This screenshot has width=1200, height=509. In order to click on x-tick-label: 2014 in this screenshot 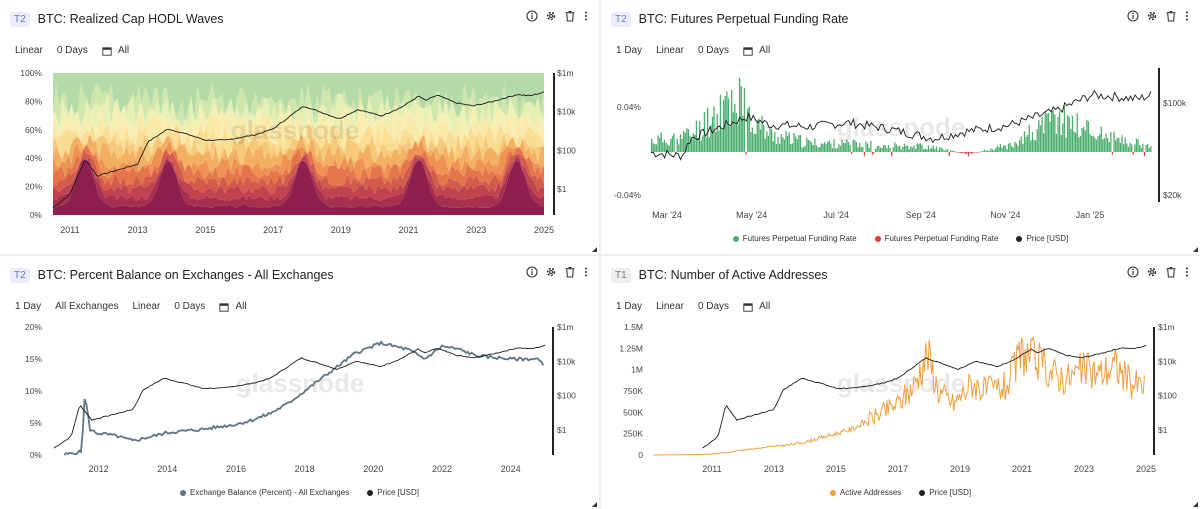, I will do `click(167, 469)`.